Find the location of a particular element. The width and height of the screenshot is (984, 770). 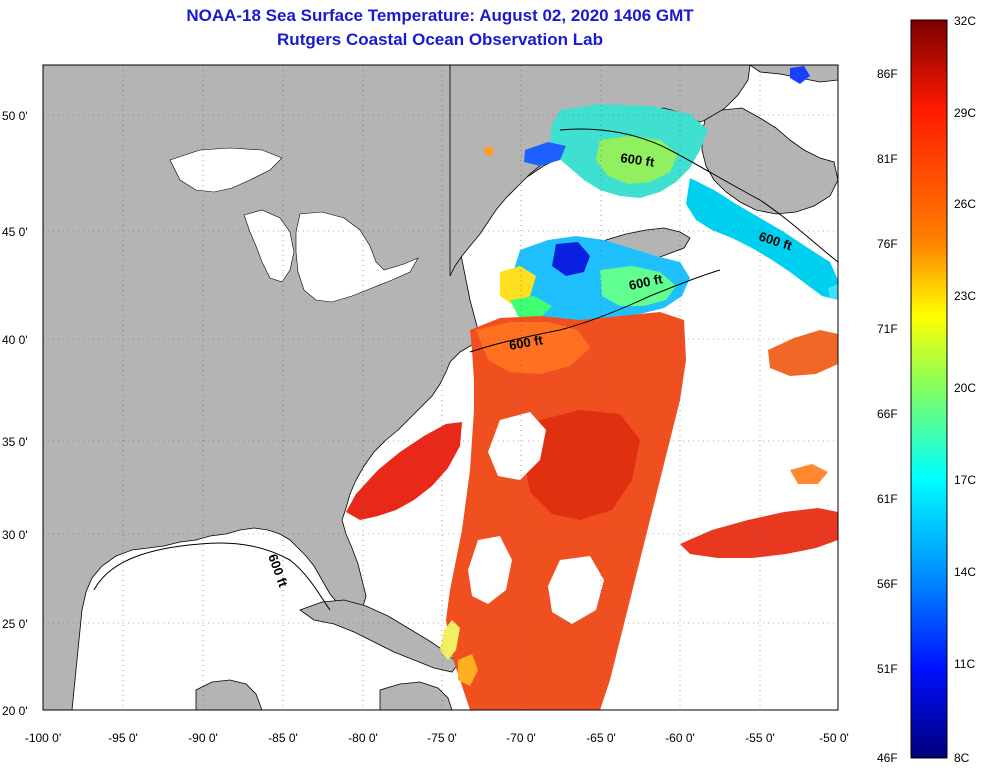

lon-tick-label: -65 0' is located at coordinates (601, 738).